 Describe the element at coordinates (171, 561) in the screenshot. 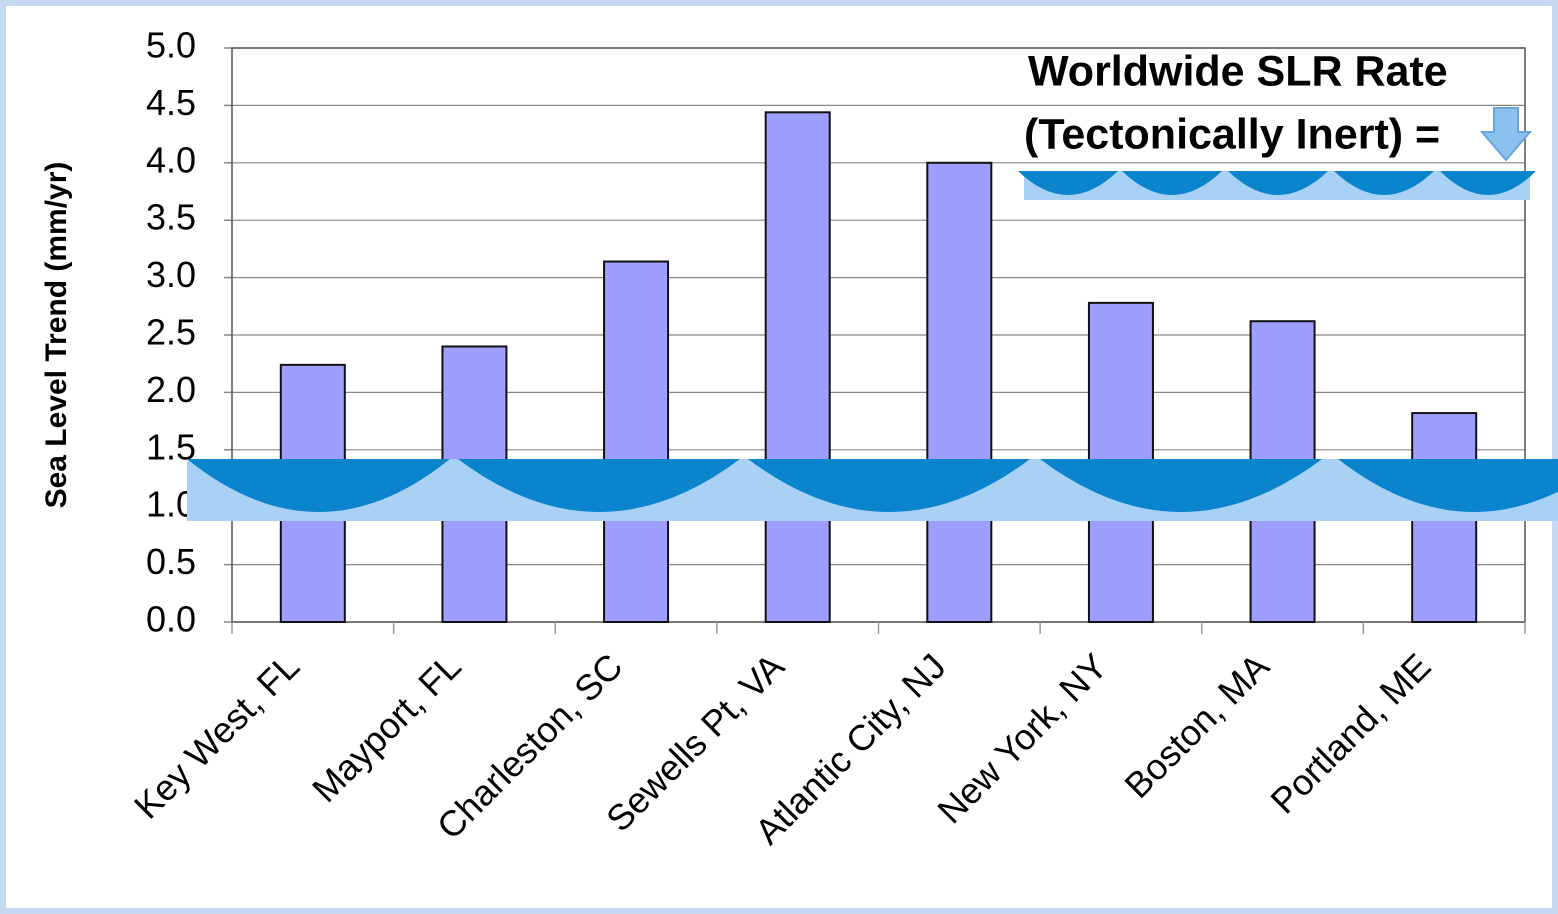

I see `y-tick-label: 0.5` at that location.